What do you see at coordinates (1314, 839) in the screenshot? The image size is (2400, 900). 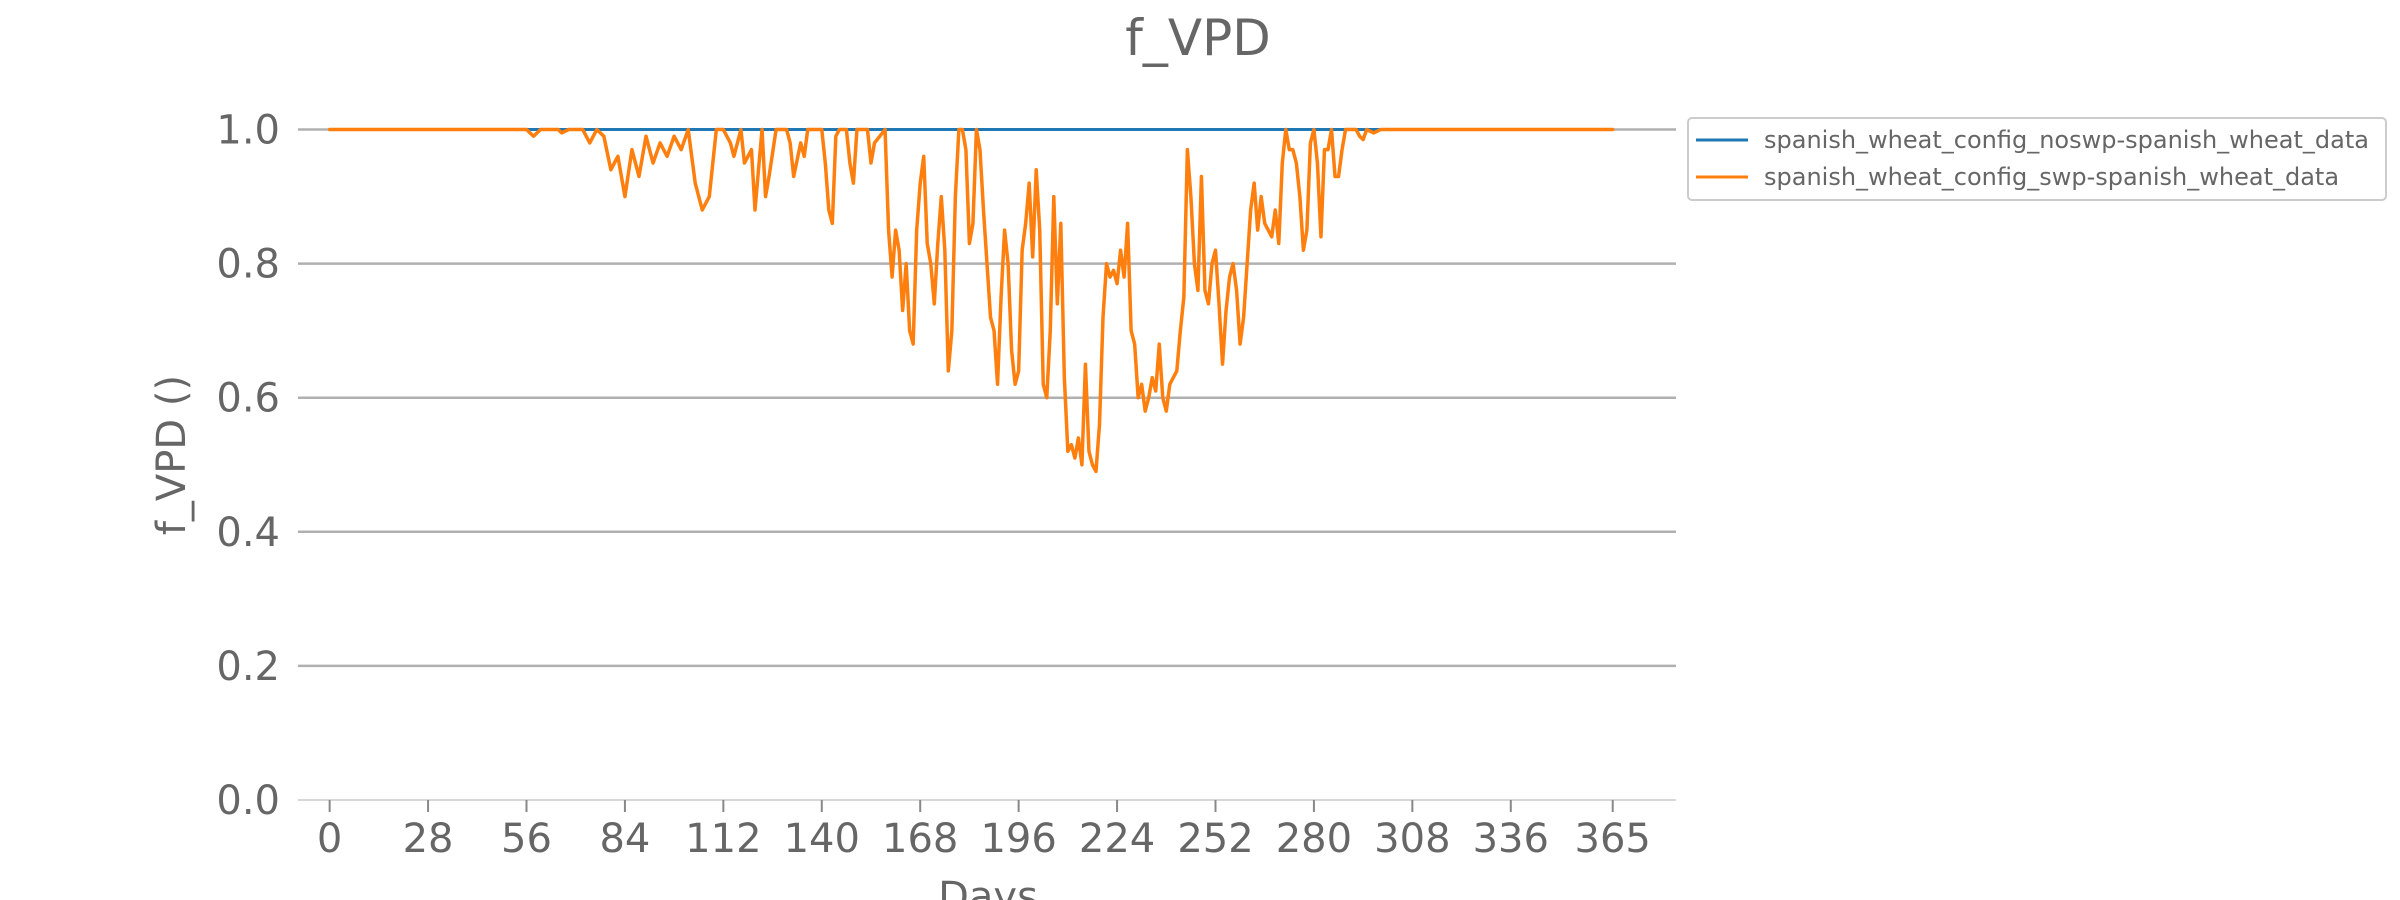 I see `x-tick-label: 280` at bounding box center [1314, 839].